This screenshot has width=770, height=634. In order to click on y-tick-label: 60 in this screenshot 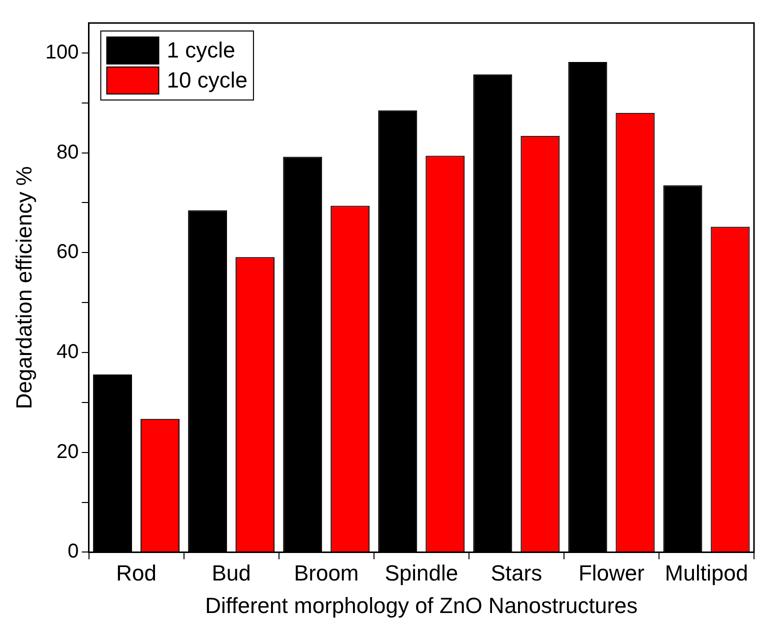, I will do `click(67, 252)`.